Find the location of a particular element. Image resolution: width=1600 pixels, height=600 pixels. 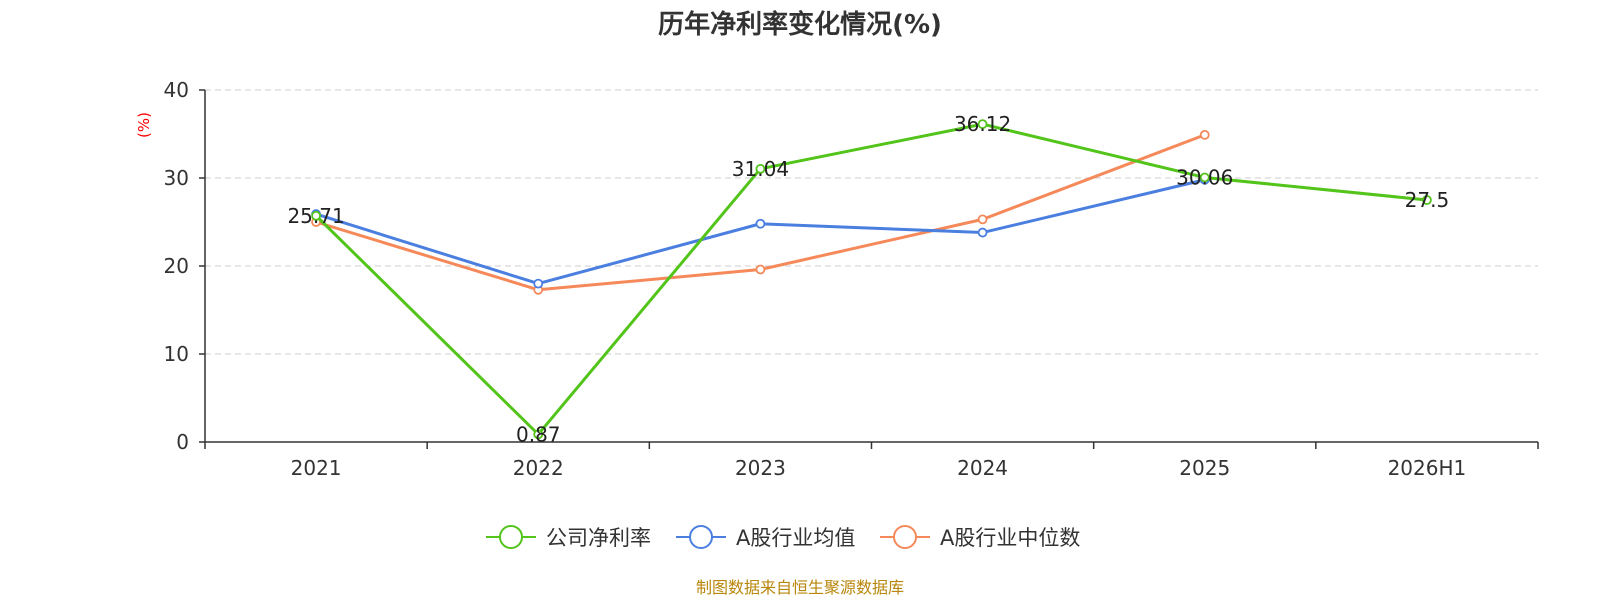

y-axis-label: (%) is located at coordinates (144, 125).